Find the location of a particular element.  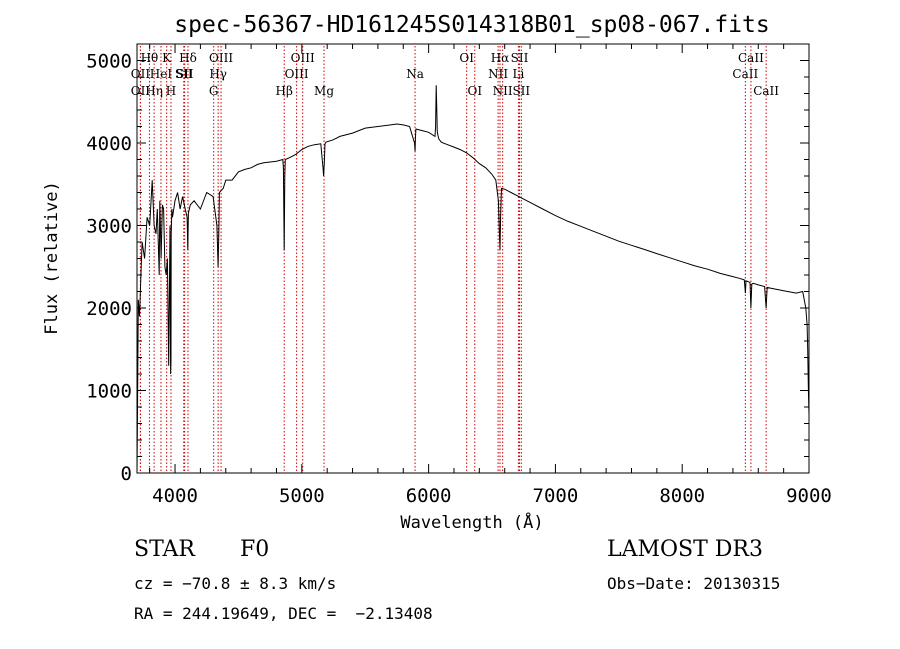

spectral-line-label: Hη is located at coordinates (154, 91).